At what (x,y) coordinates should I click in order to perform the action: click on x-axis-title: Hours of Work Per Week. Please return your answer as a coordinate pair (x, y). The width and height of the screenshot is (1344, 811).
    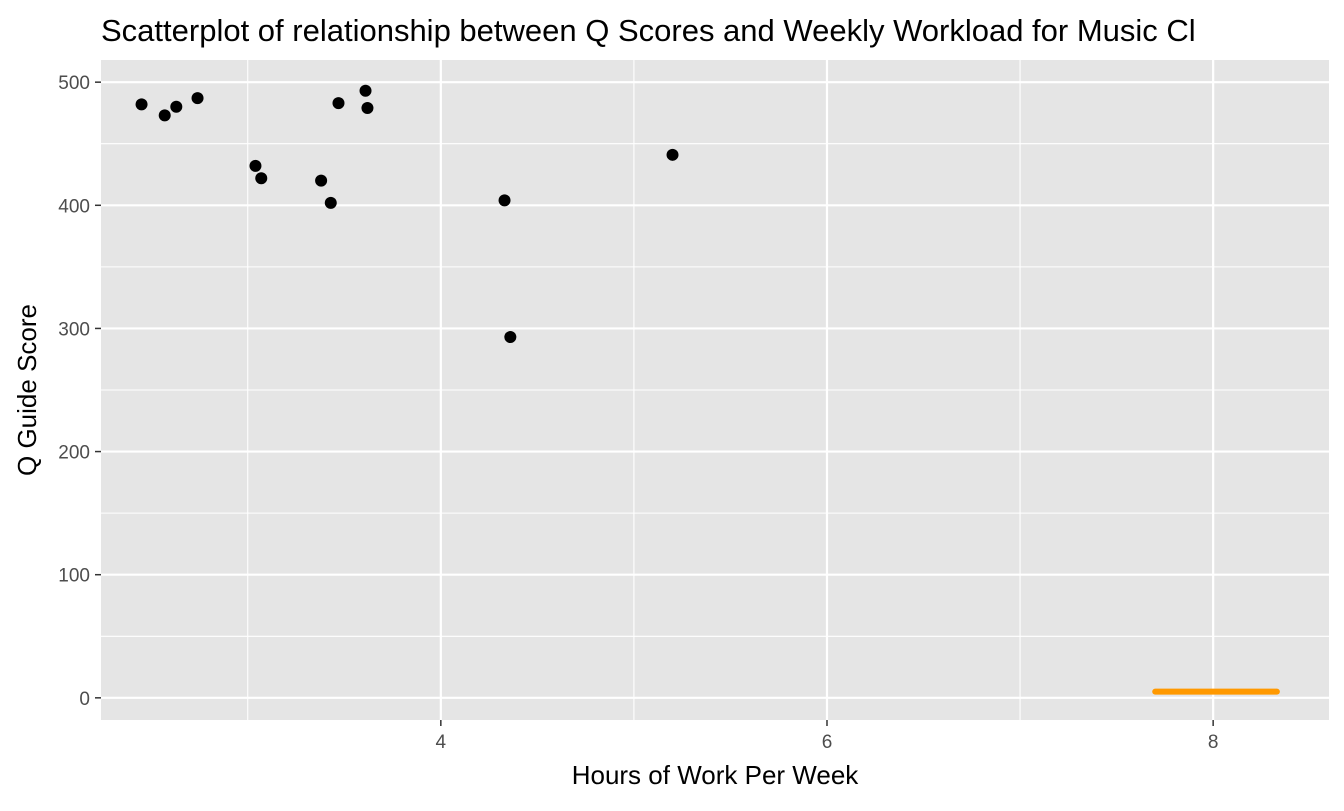
    Looking at the image, I should click on (716, 775).